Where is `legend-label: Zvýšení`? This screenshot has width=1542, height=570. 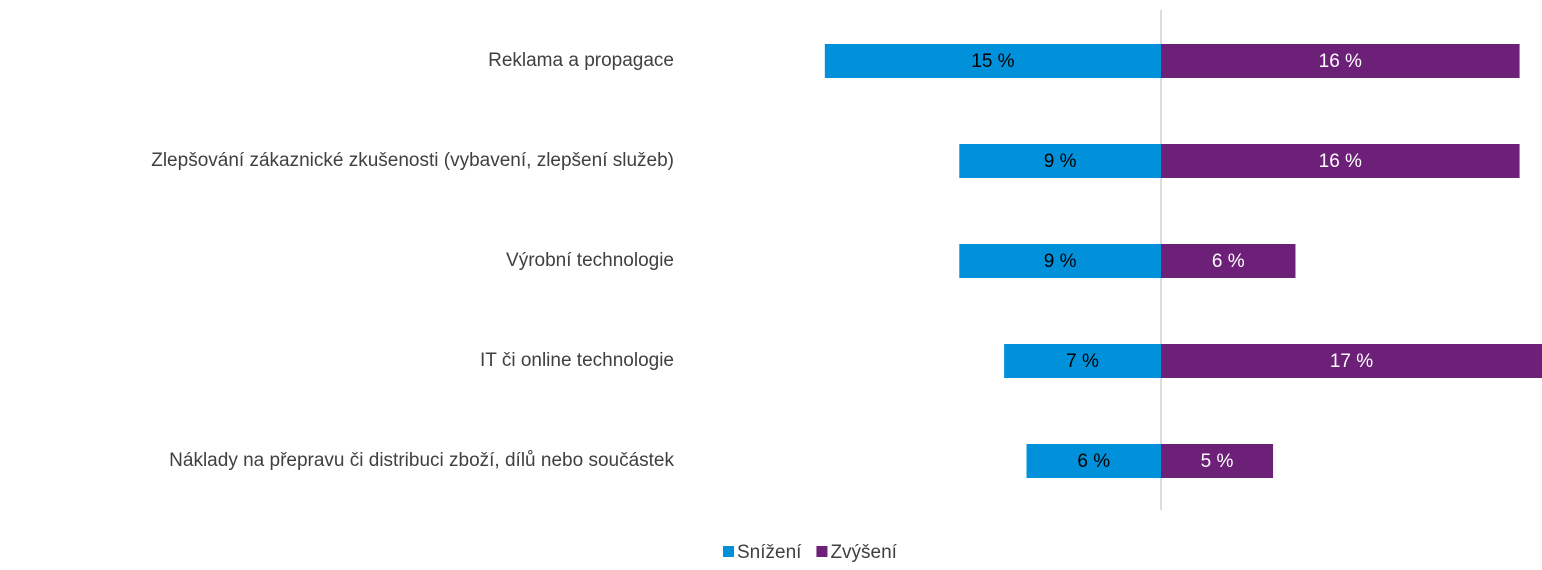
legend-label: Zvýšení is located at coordinates (863, 552).